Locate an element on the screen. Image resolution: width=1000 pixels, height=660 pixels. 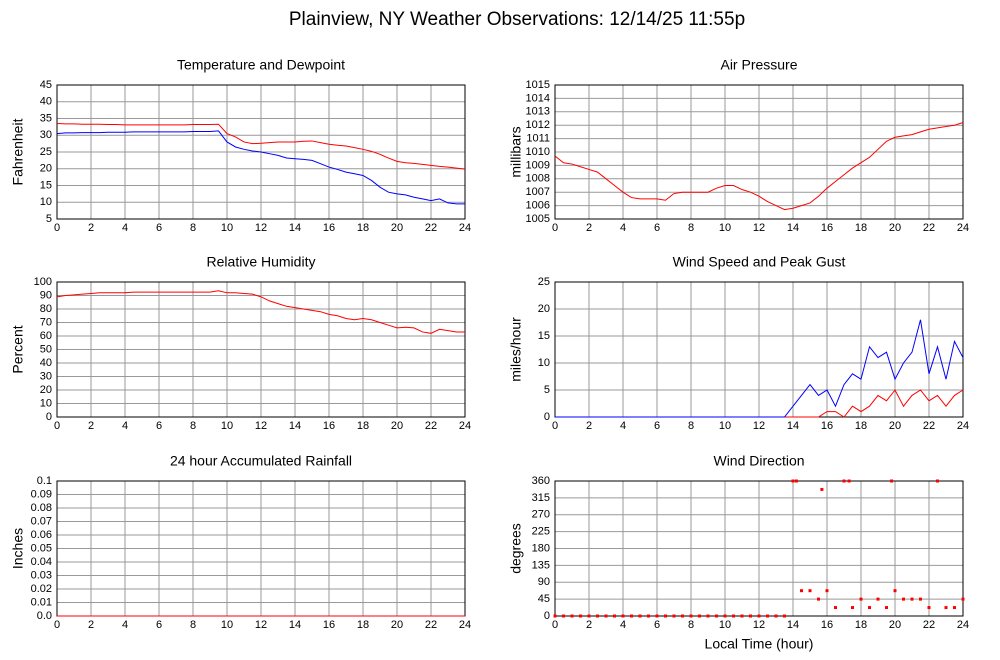
chart-title: Wind Direction is located at coordinates (758, 461).